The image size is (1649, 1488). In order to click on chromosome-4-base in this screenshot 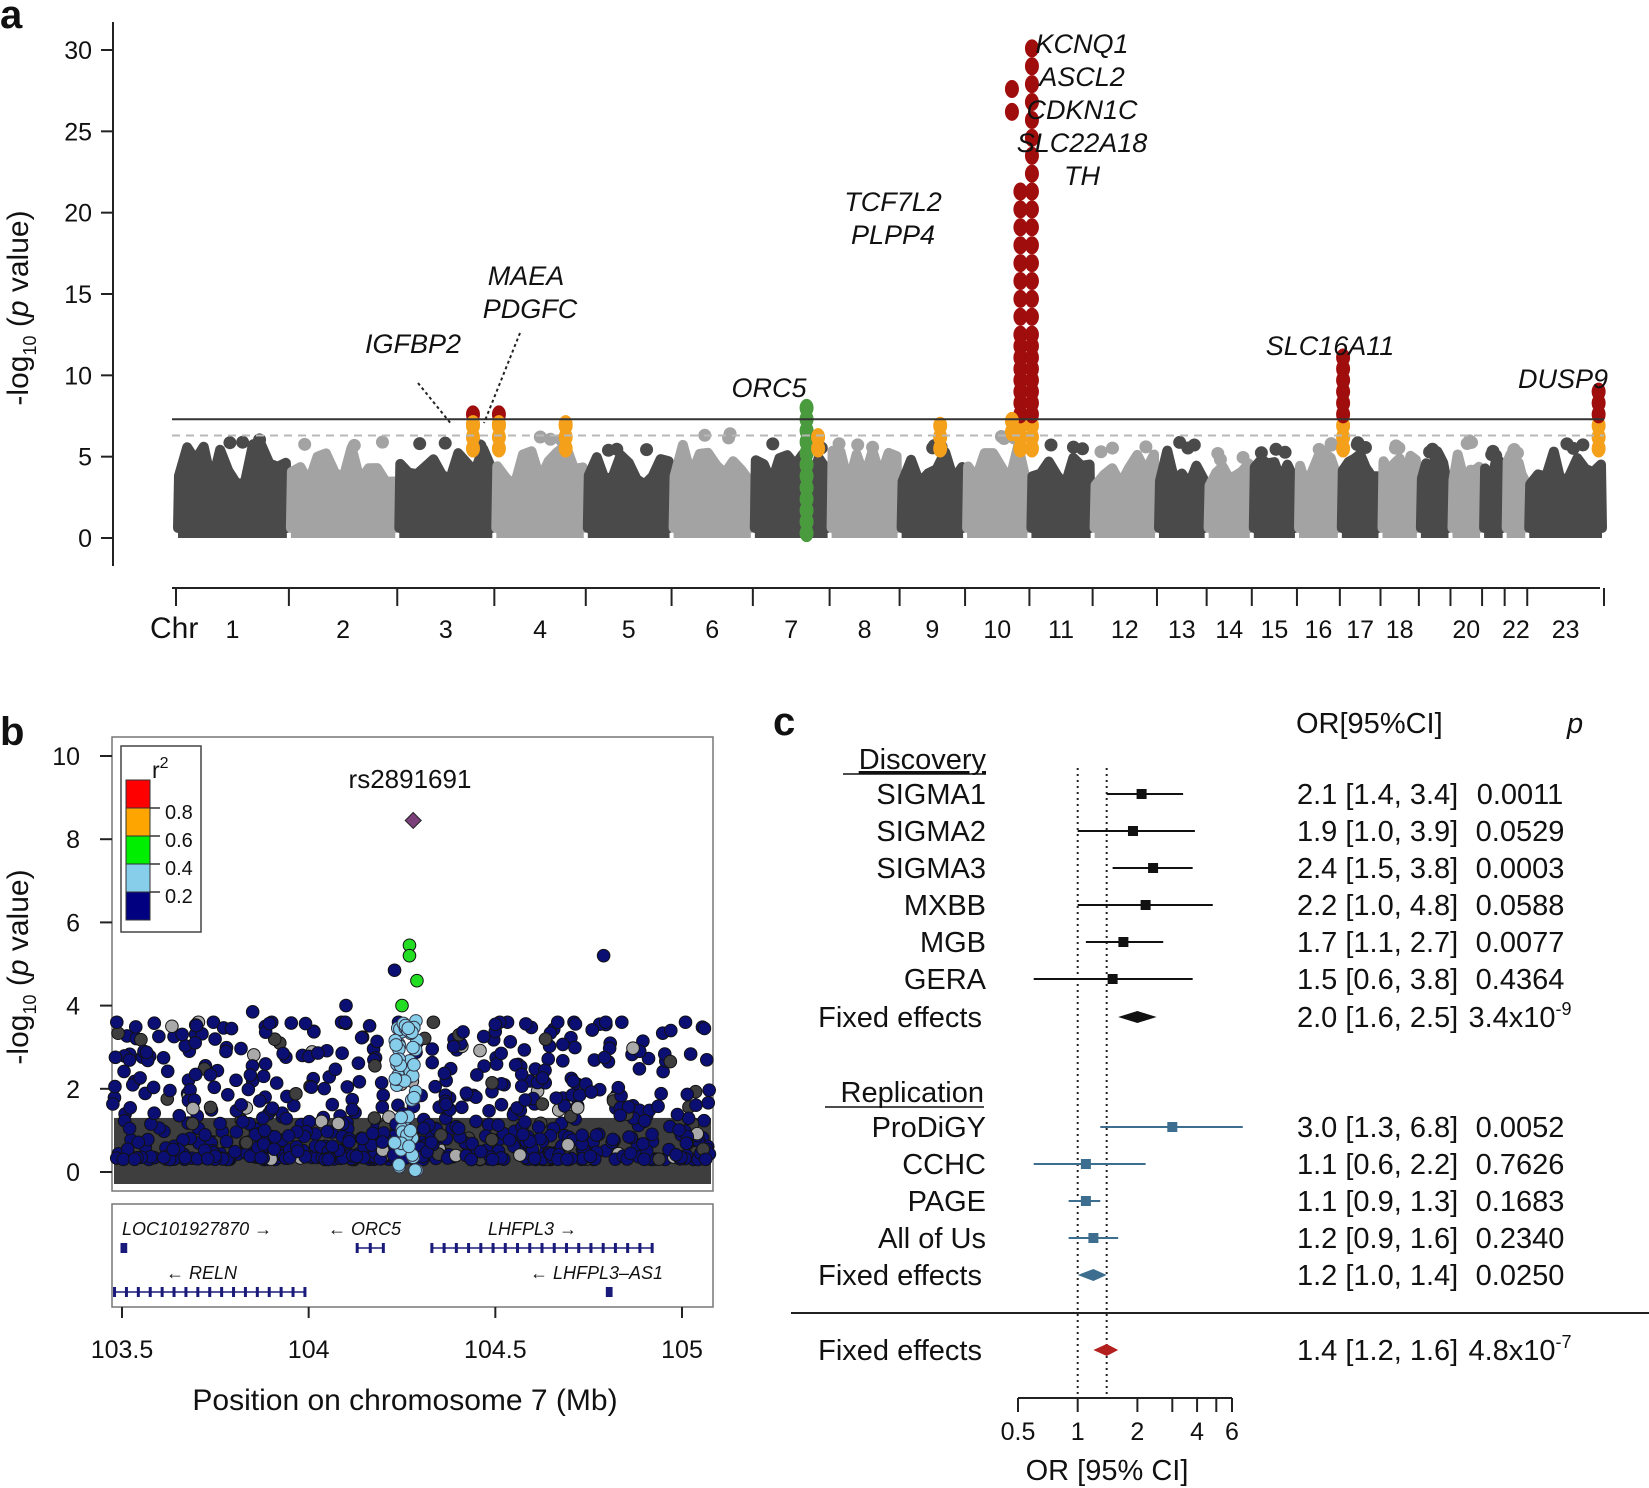, I will do `click(540, 532)`.